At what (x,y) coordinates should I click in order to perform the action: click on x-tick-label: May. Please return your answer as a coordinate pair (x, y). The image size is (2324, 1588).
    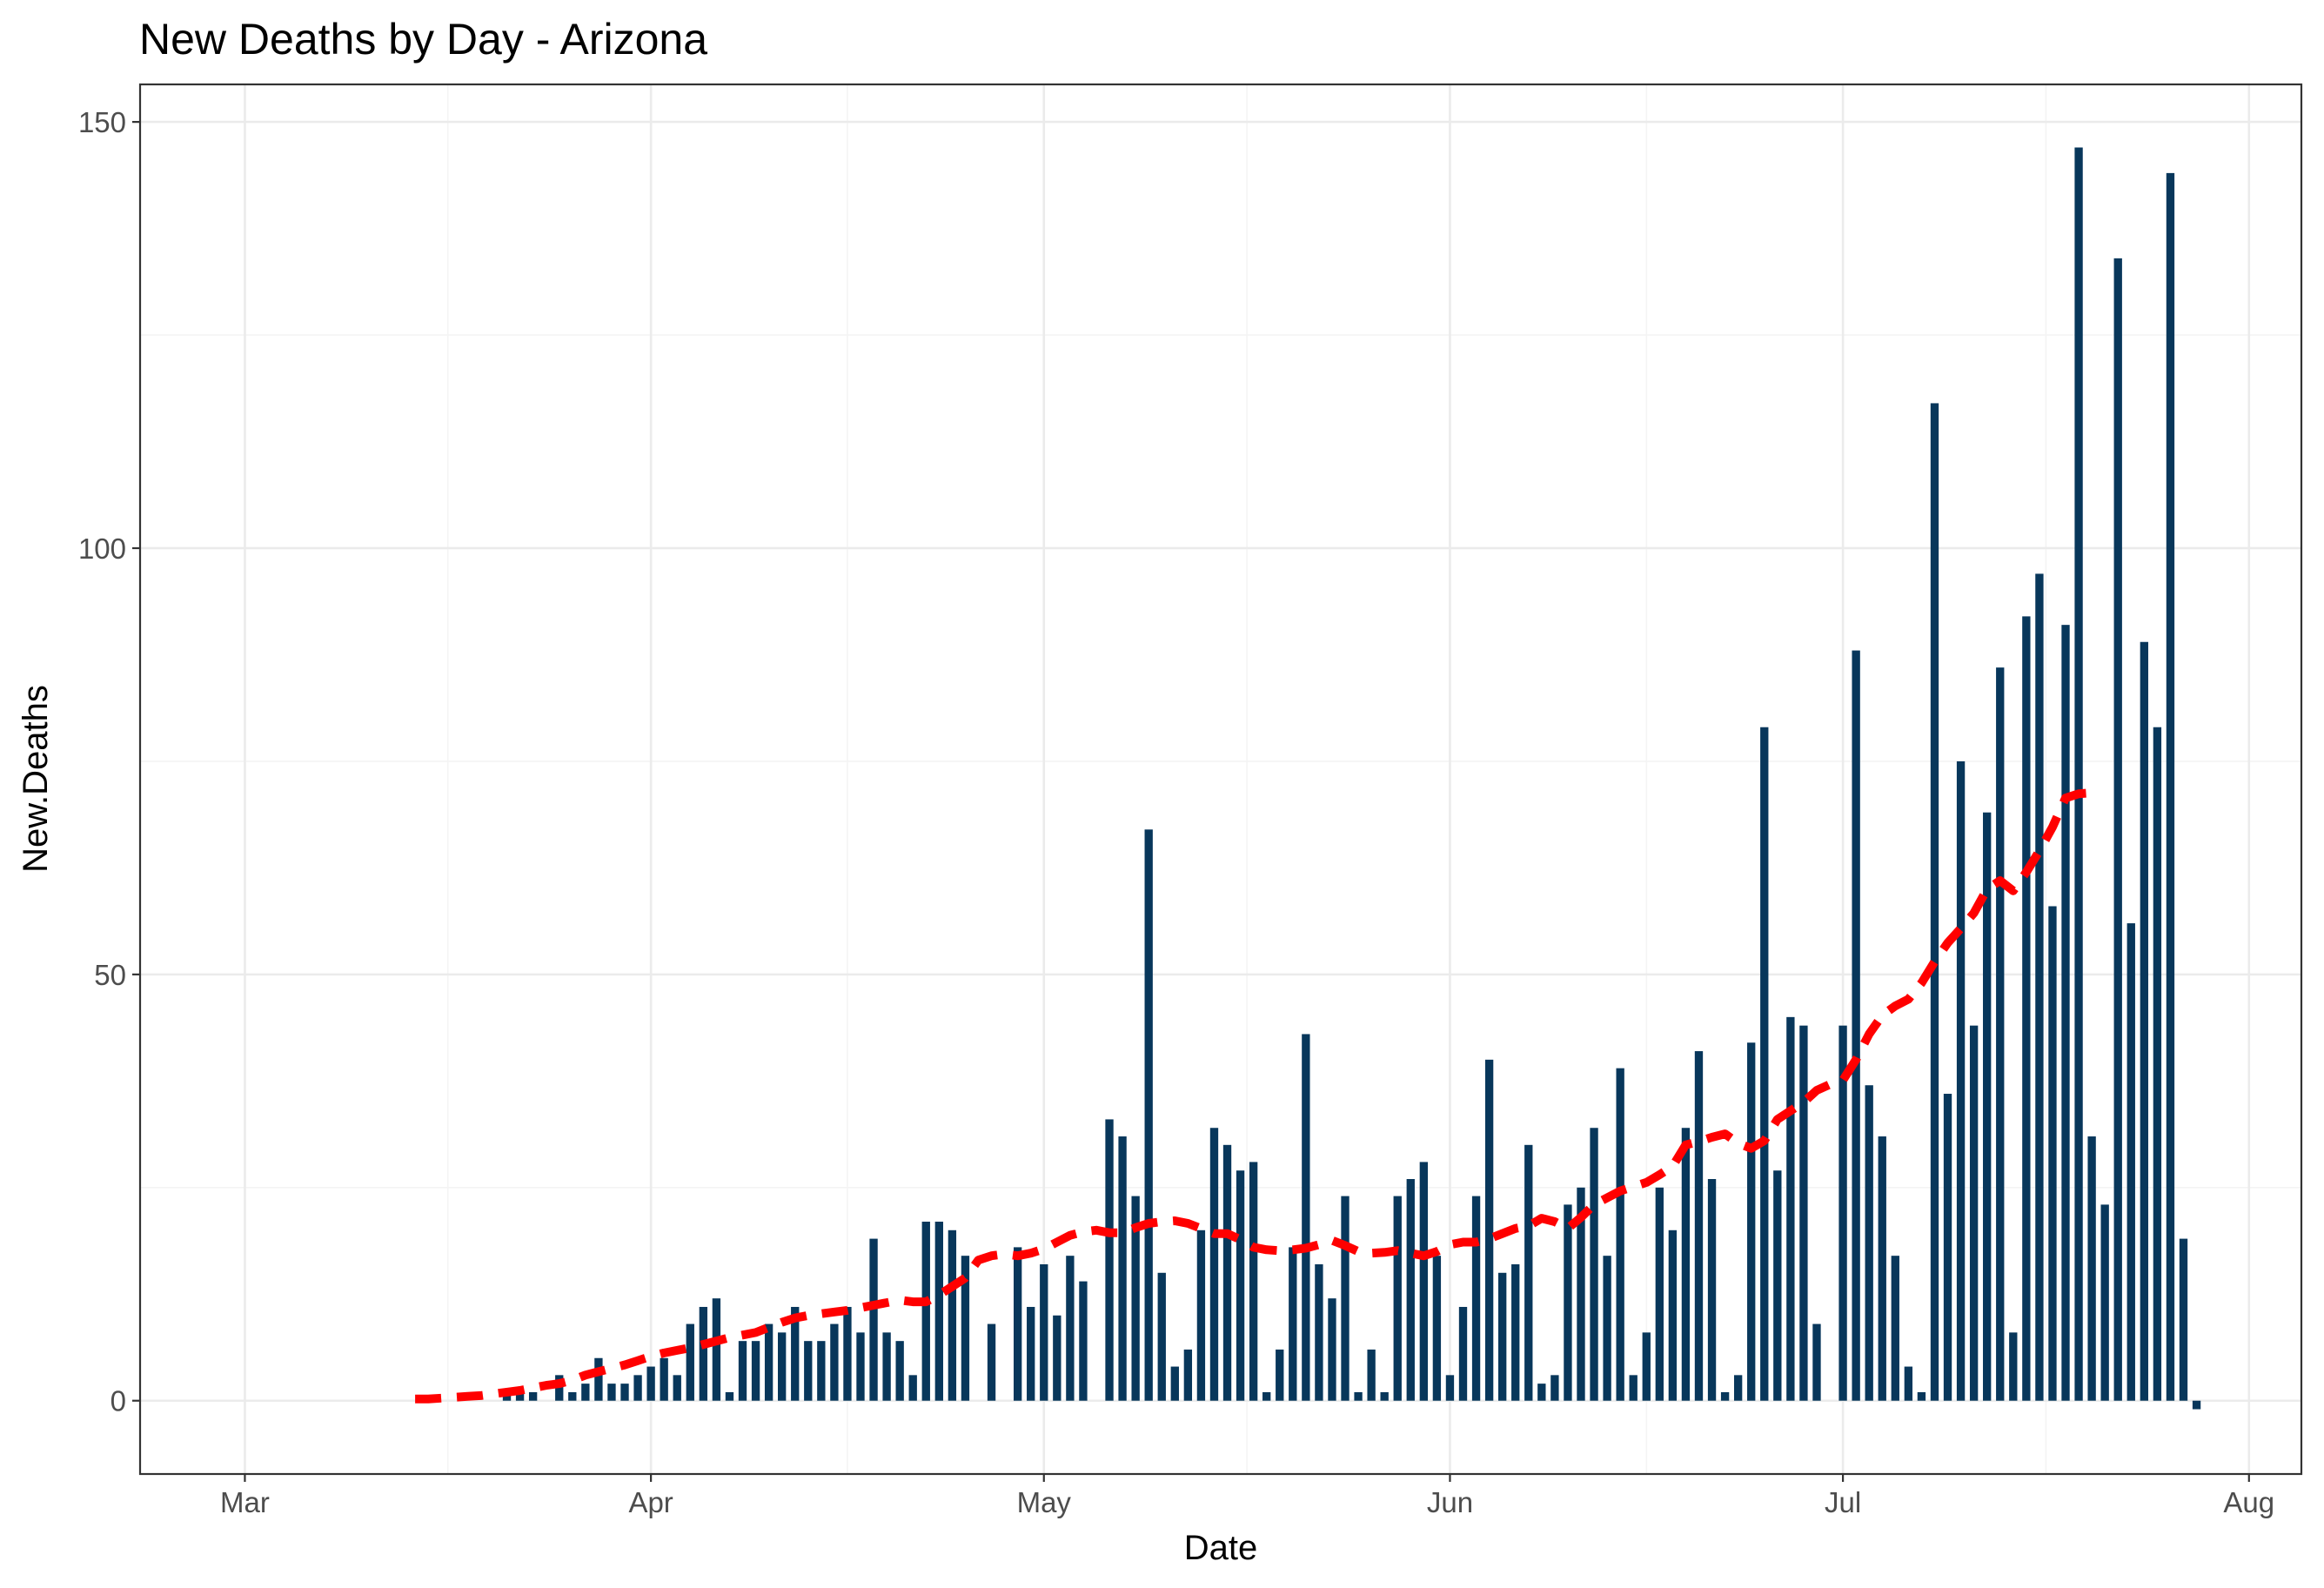
    Looking at the image, I should click on (1044, 1502).